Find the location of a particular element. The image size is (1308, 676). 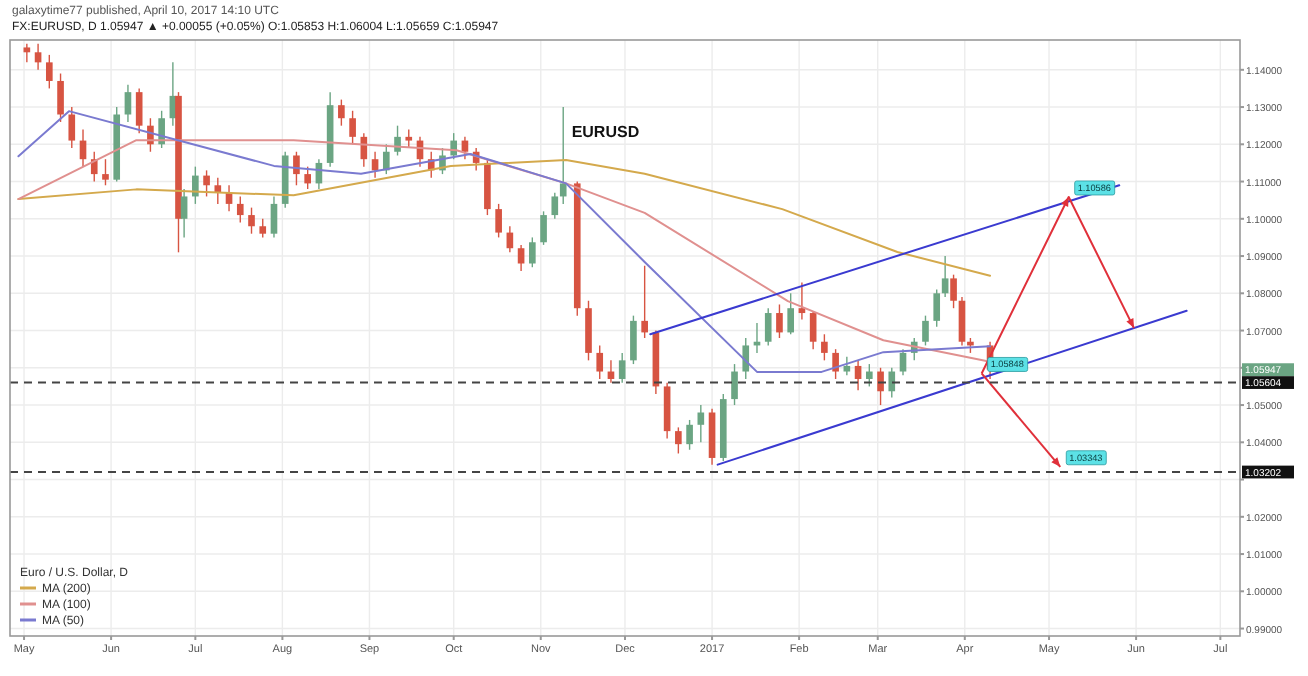

annotation: EURUSD is located at coordinates (605, 131).